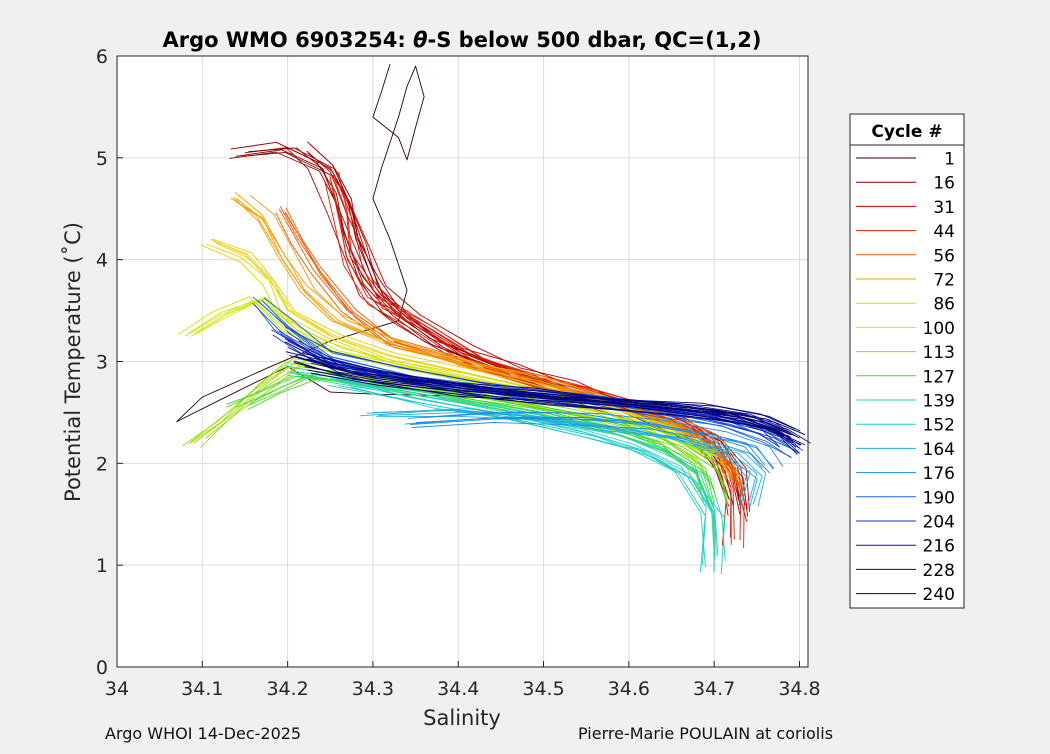 This screenshot has width=1050, height=754. I want to click on legend-label-240: 240, so click(939, 595).